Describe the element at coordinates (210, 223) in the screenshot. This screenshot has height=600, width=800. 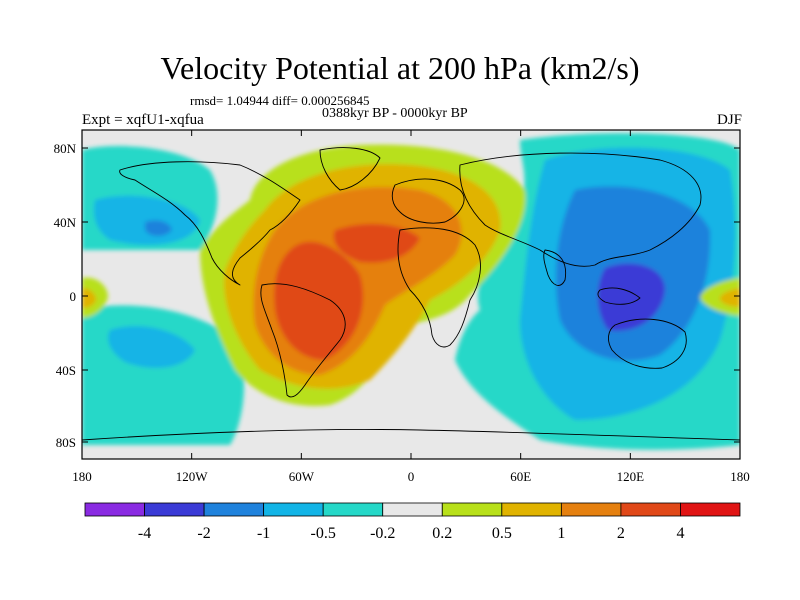
I see `coast-north-america` at that location.